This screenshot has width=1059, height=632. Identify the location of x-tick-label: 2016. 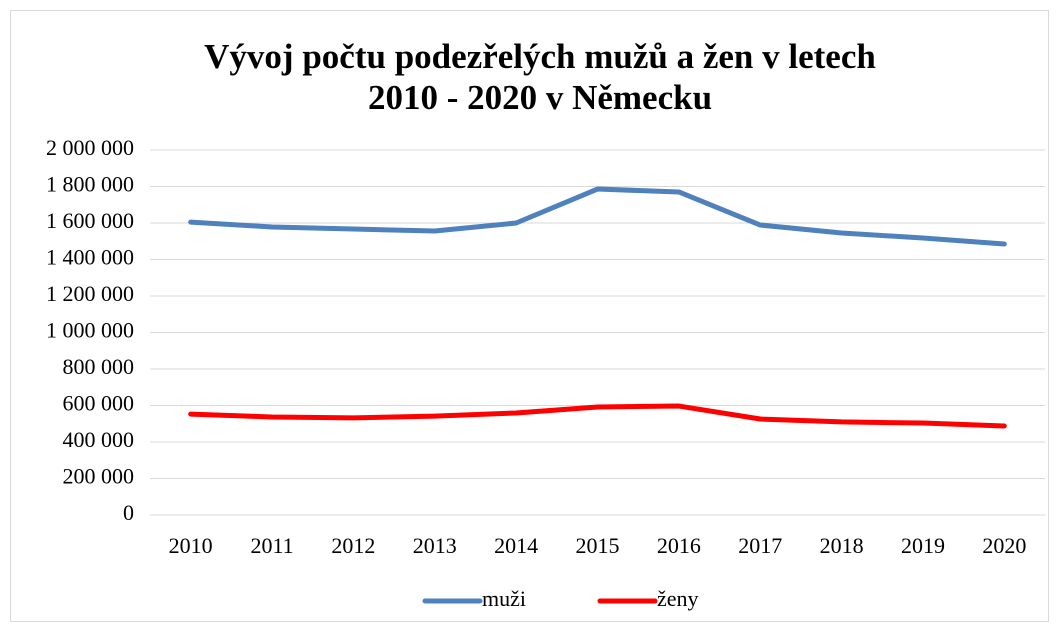
(679, 545).